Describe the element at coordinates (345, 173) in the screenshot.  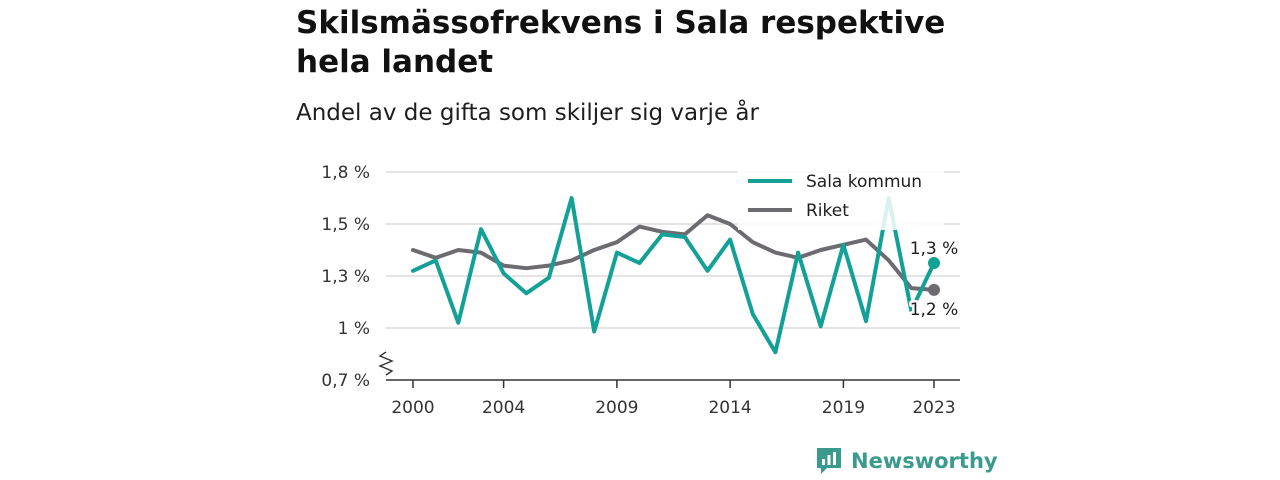
I see `y-tick-label: 1,8 %` at that location.